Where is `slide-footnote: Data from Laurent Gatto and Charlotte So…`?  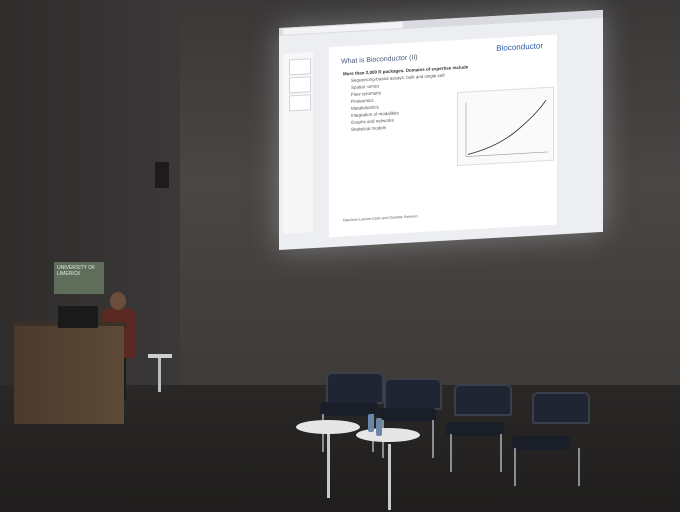
slide-footnote: Data from Laurent Gatto and Charlotte So… is located at coordinates (380, 218).